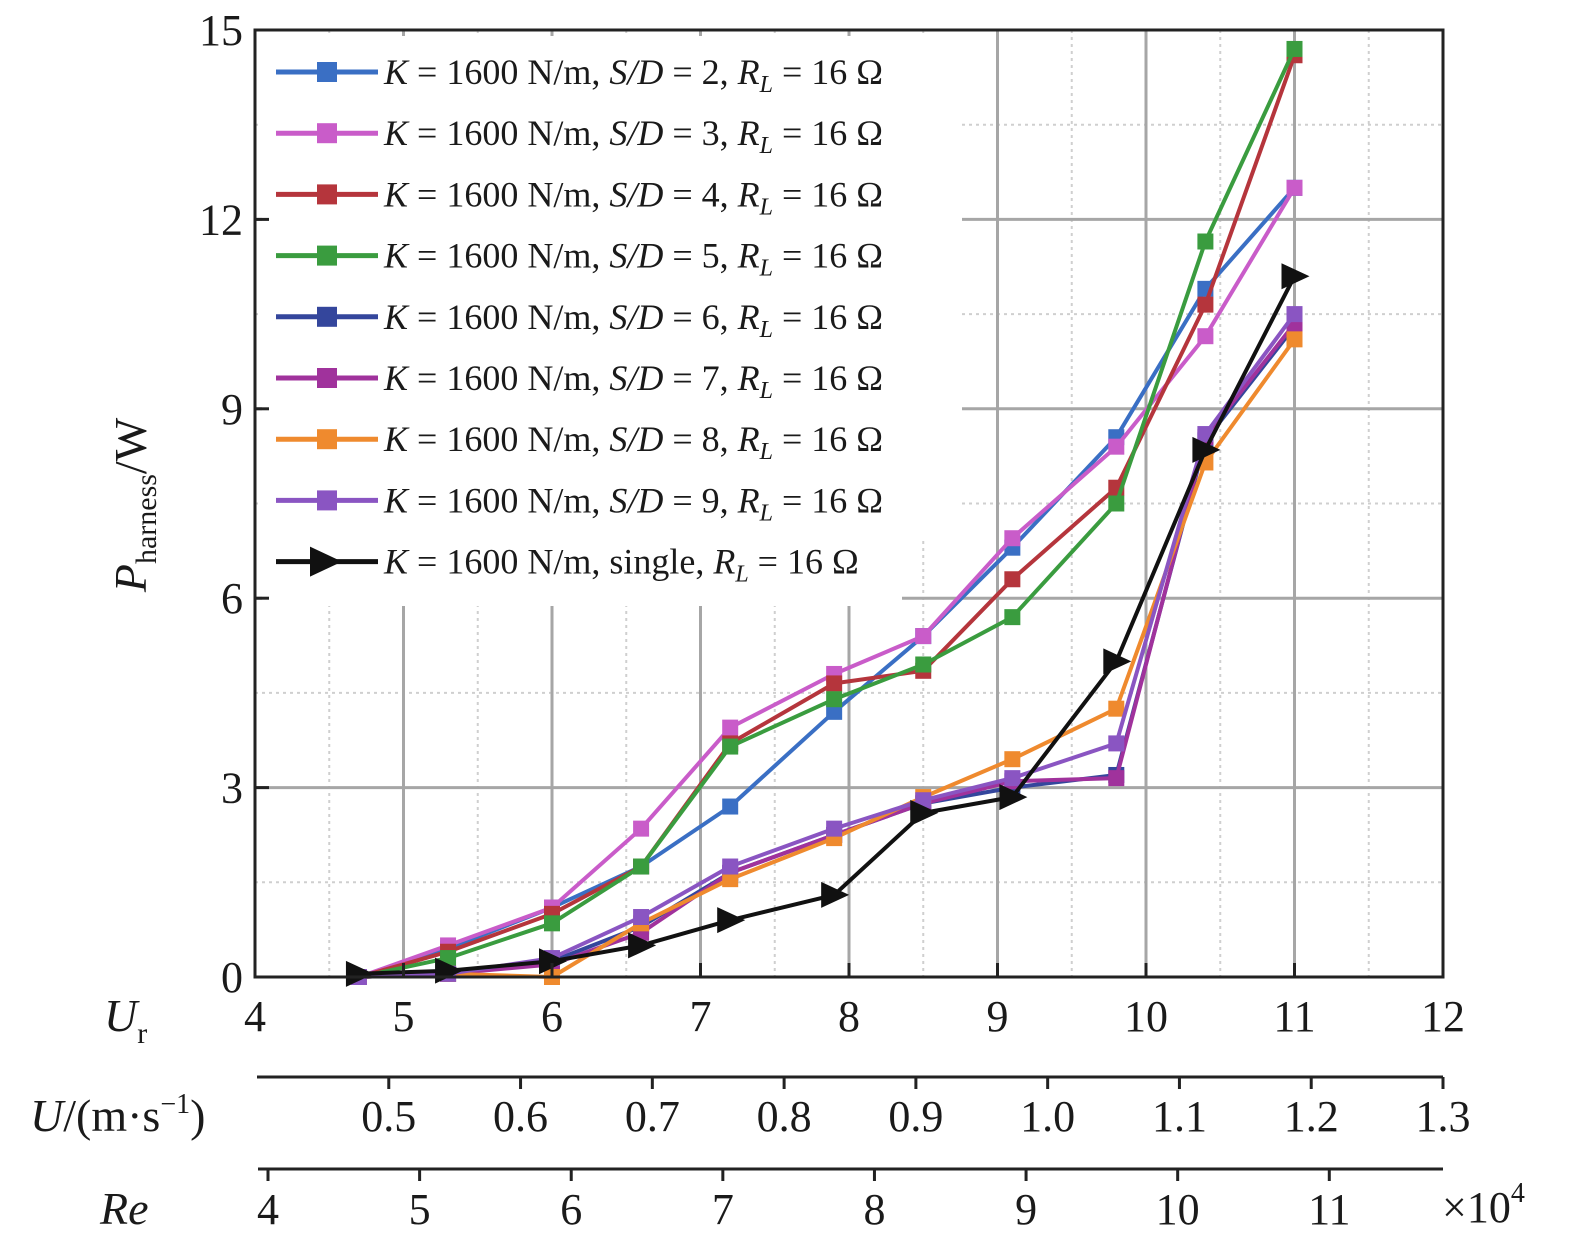 The height and width of the screenshot is (1249, 1575). What do you see at coordinates (1443, 1116) in the screenshot?
I see `x2-tick-label: 1.3` at bounding box center [1443, 1116].